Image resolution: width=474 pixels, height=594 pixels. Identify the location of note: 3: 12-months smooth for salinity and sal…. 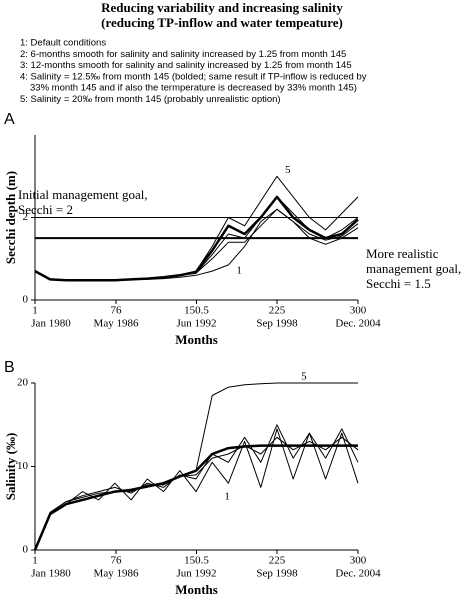
(186, 65).